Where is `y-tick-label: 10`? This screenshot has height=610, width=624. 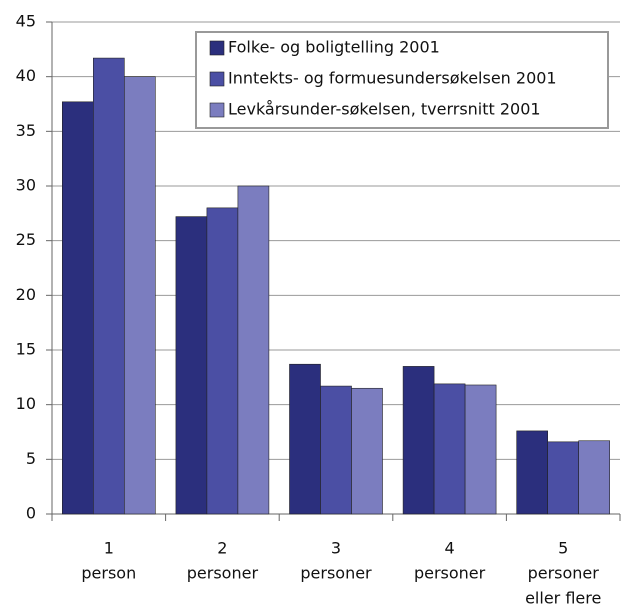
y-tick-label: 10 is located at coordinates (26, 403).